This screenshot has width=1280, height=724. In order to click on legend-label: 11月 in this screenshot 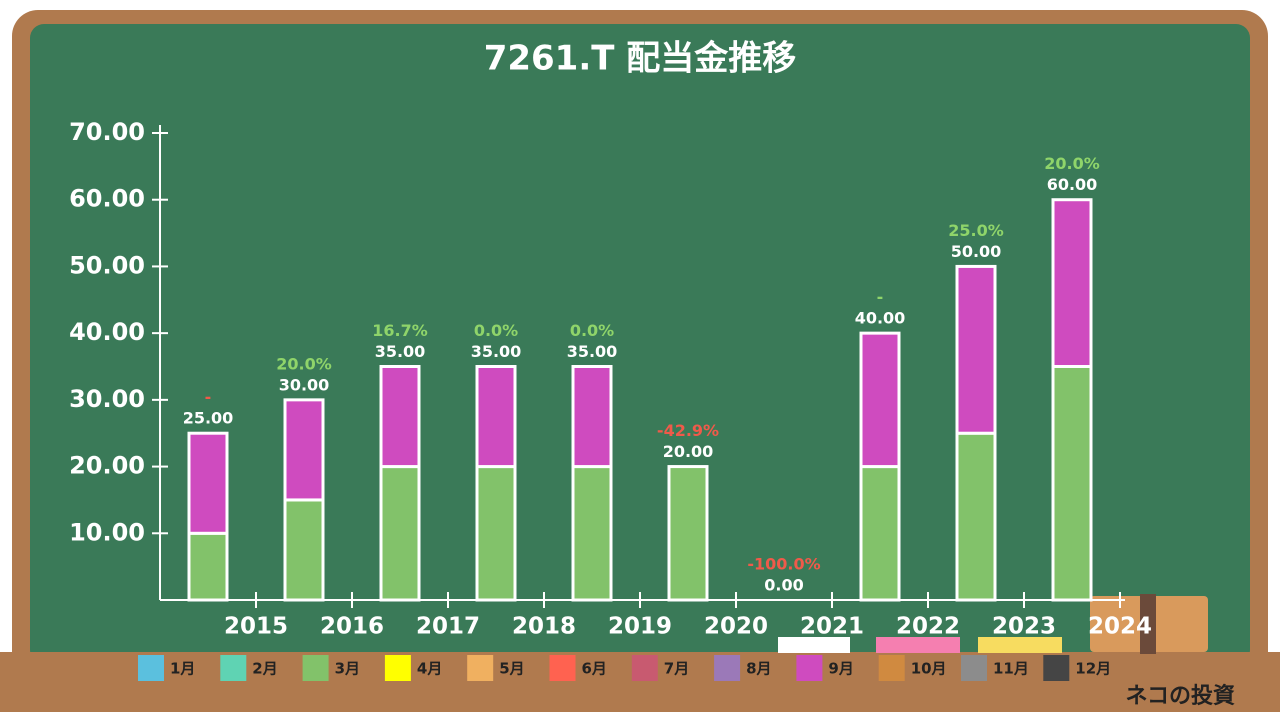, I will do `click(1011, 669)`.